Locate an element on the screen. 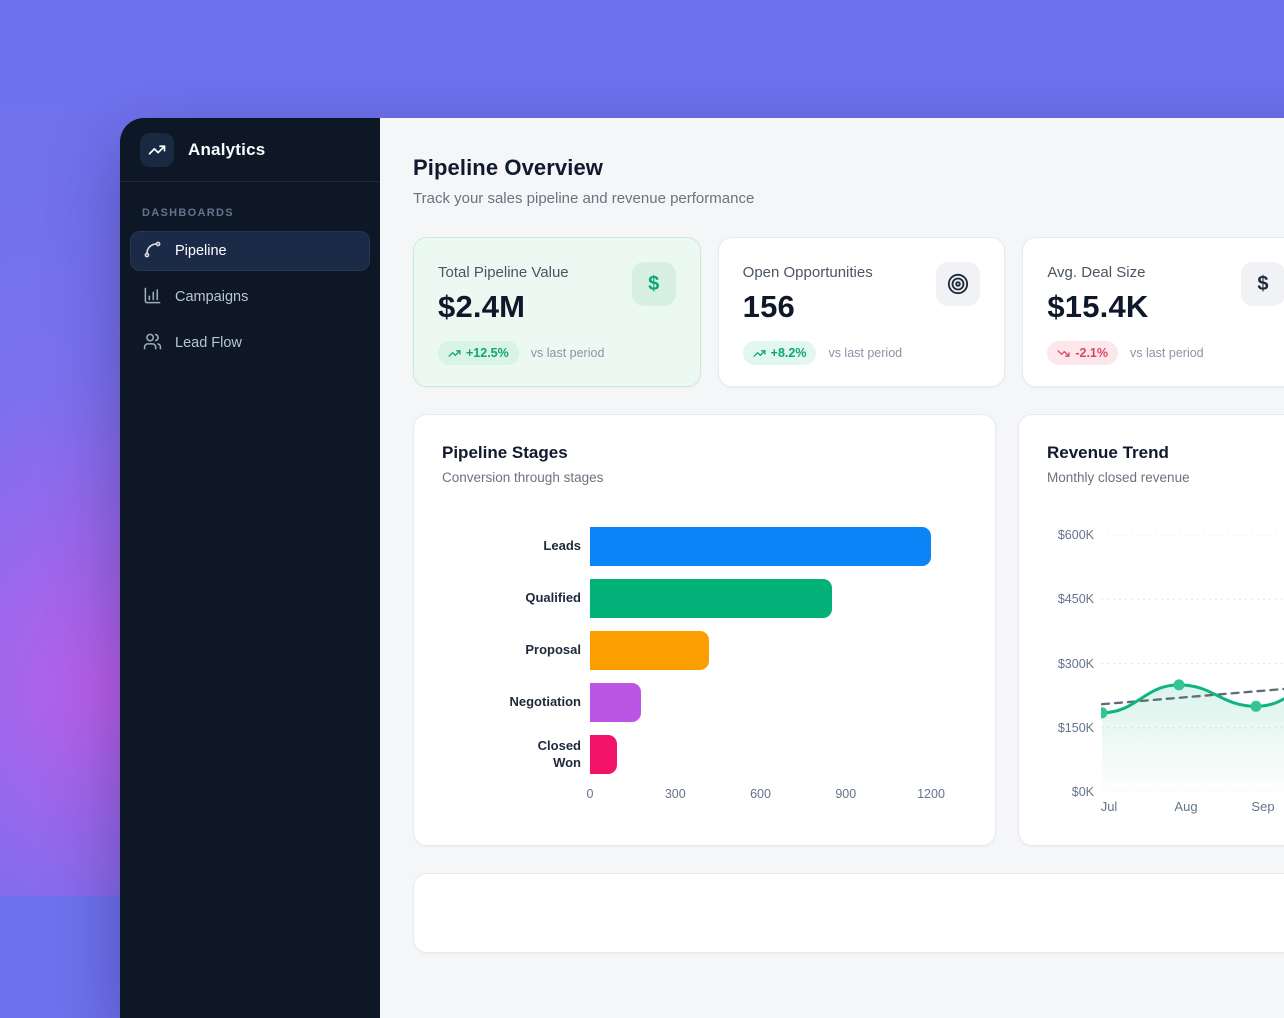  y-tick-label: $0K is located at coordinates (1082, 792).